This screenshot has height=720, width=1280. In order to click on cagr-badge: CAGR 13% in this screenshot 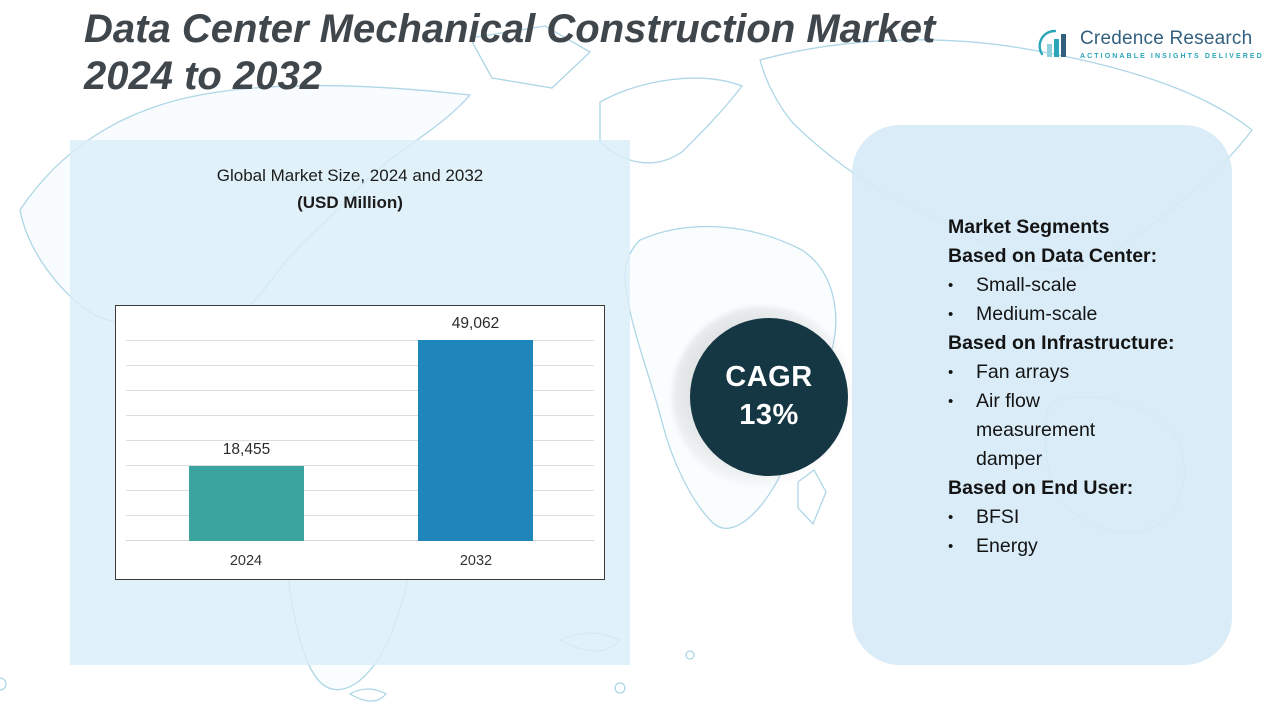, I will do `click(763, 397)`.